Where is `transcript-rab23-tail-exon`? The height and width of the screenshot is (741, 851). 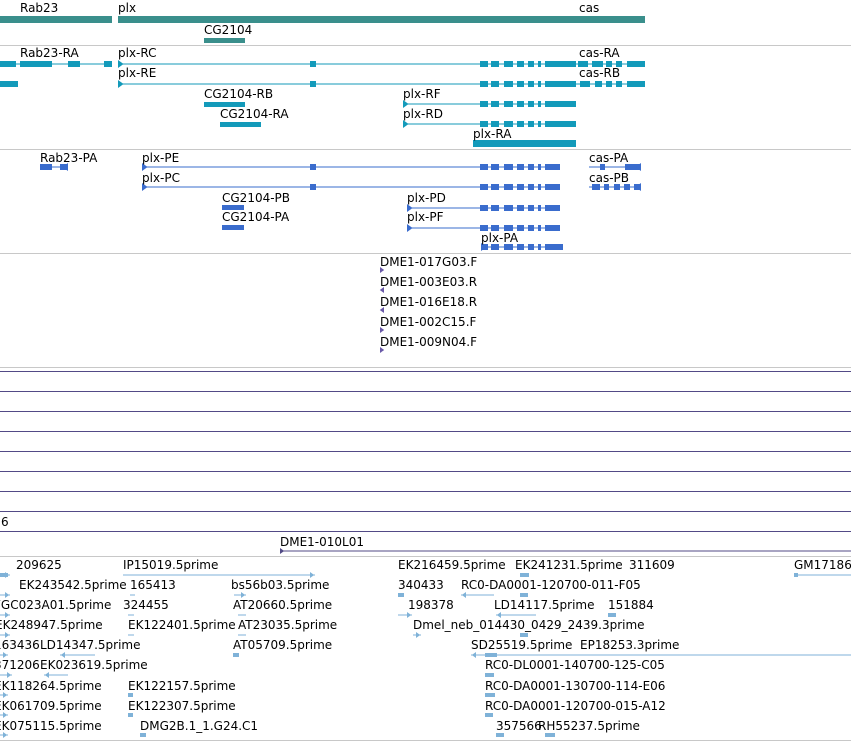 transcript-rab23-tail-exon is located at coordinates (9, 84).